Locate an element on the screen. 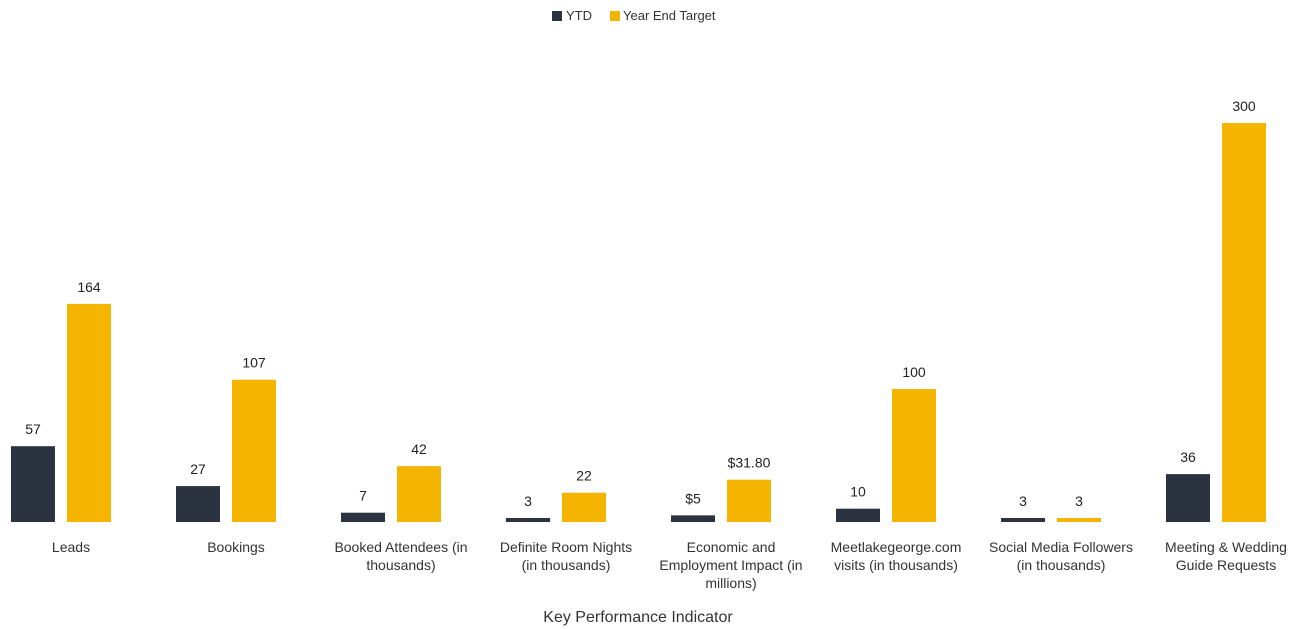 This screenshot has width=1290, height=629. category-label-6-line-0: Social Media Followers is located at coordinates (1061, 547).